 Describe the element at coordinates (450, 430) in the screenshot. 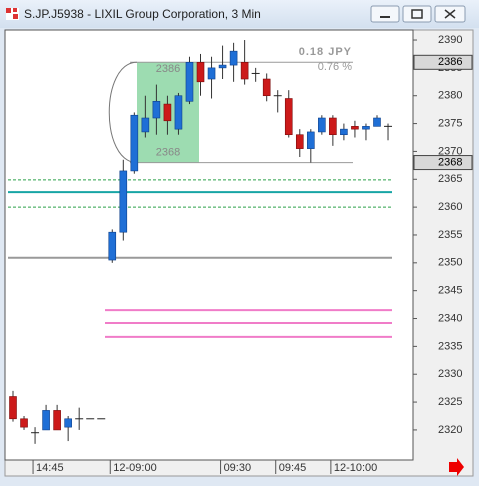

I see `y-tick-label: 2320` at that location.